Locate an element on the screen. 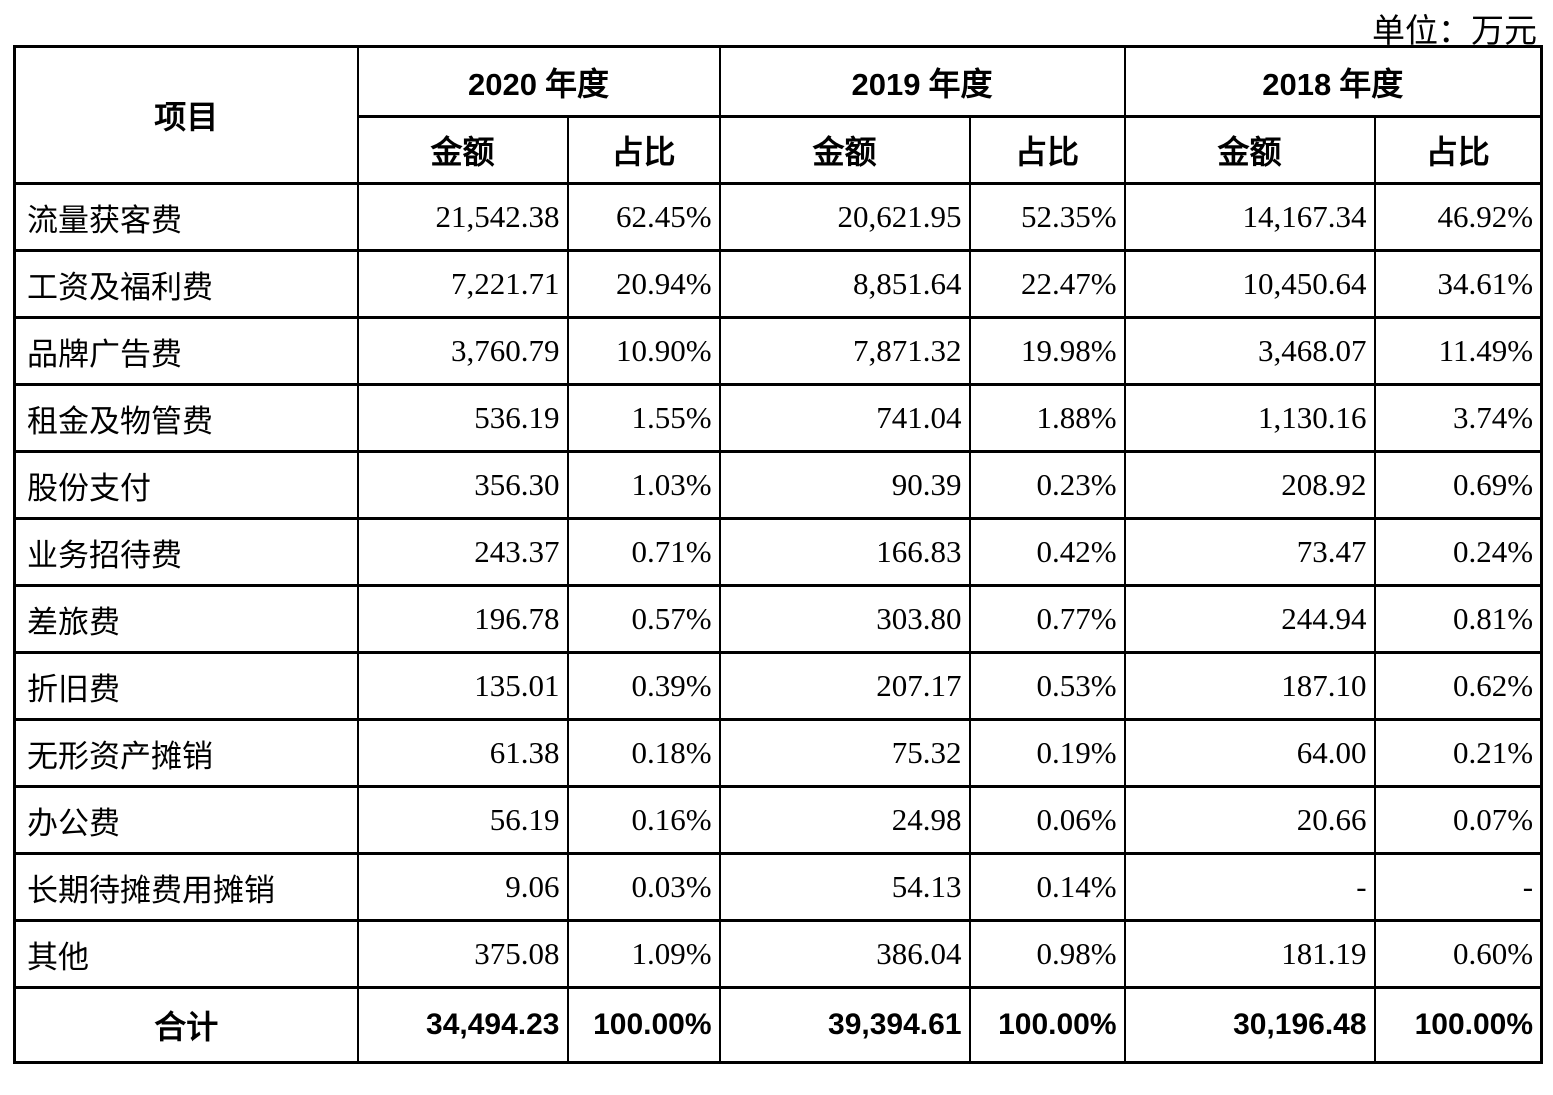  cell-ratio-2020: 0.39% is located at coordinates (643, 686).